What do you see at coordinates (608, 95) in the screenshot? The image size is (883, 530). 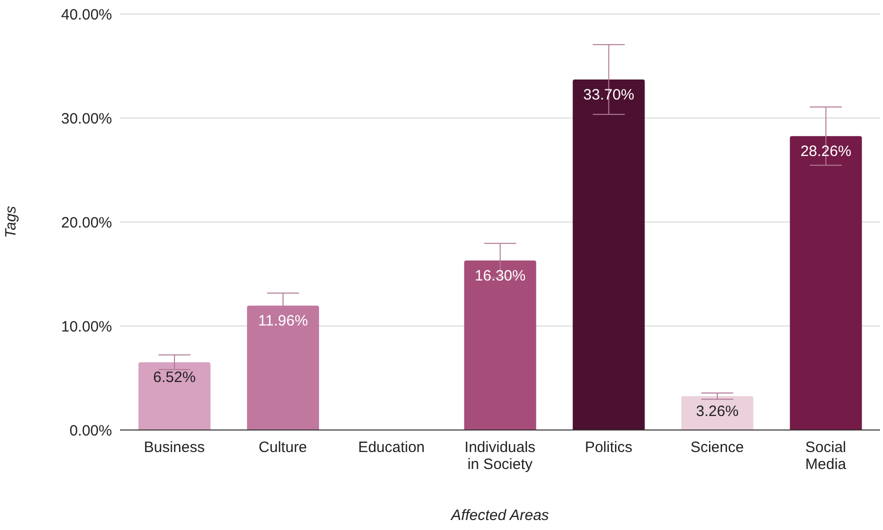 I see `data-label: 33.70%` at bounding box center [608, 95].